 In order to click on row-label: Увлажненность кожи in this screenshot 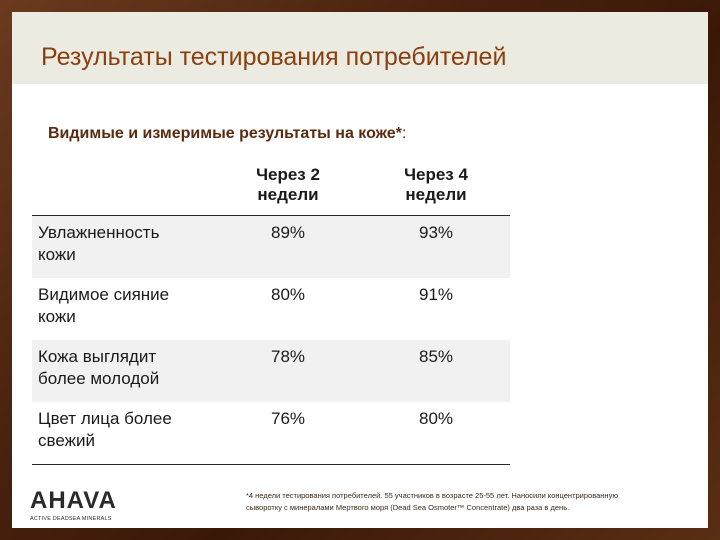, I will do `click(123, 246)`.